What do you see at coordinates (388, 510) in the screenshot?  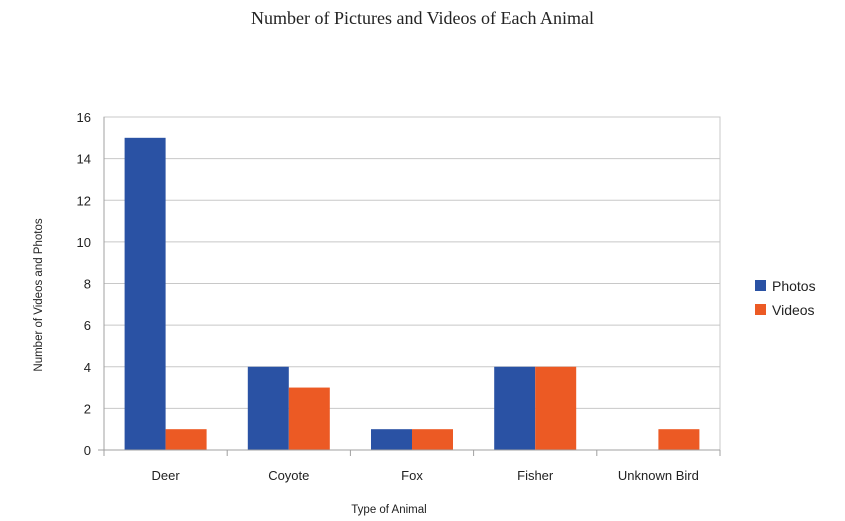 I see `x-axis-label: Type of Animal` at bounding box center [388, 510].